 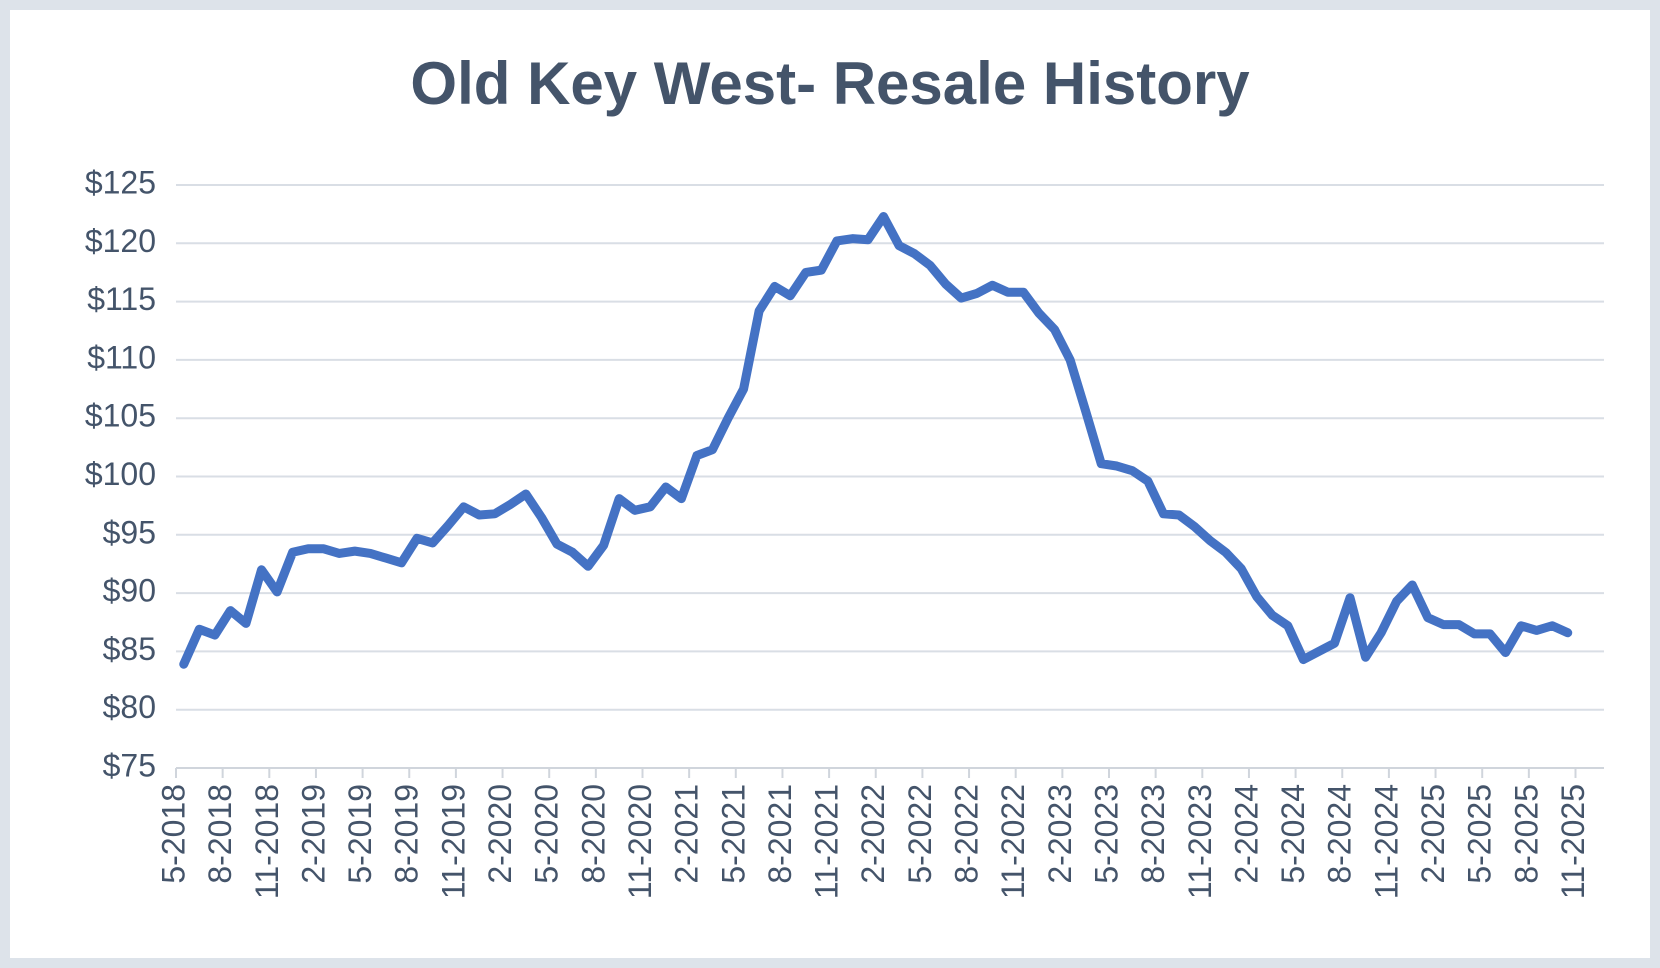 What do you see at coordinates (827, 841) in the screenshot?
I see `x-tick-label: 11-2021` at bounding box center [827, 841].